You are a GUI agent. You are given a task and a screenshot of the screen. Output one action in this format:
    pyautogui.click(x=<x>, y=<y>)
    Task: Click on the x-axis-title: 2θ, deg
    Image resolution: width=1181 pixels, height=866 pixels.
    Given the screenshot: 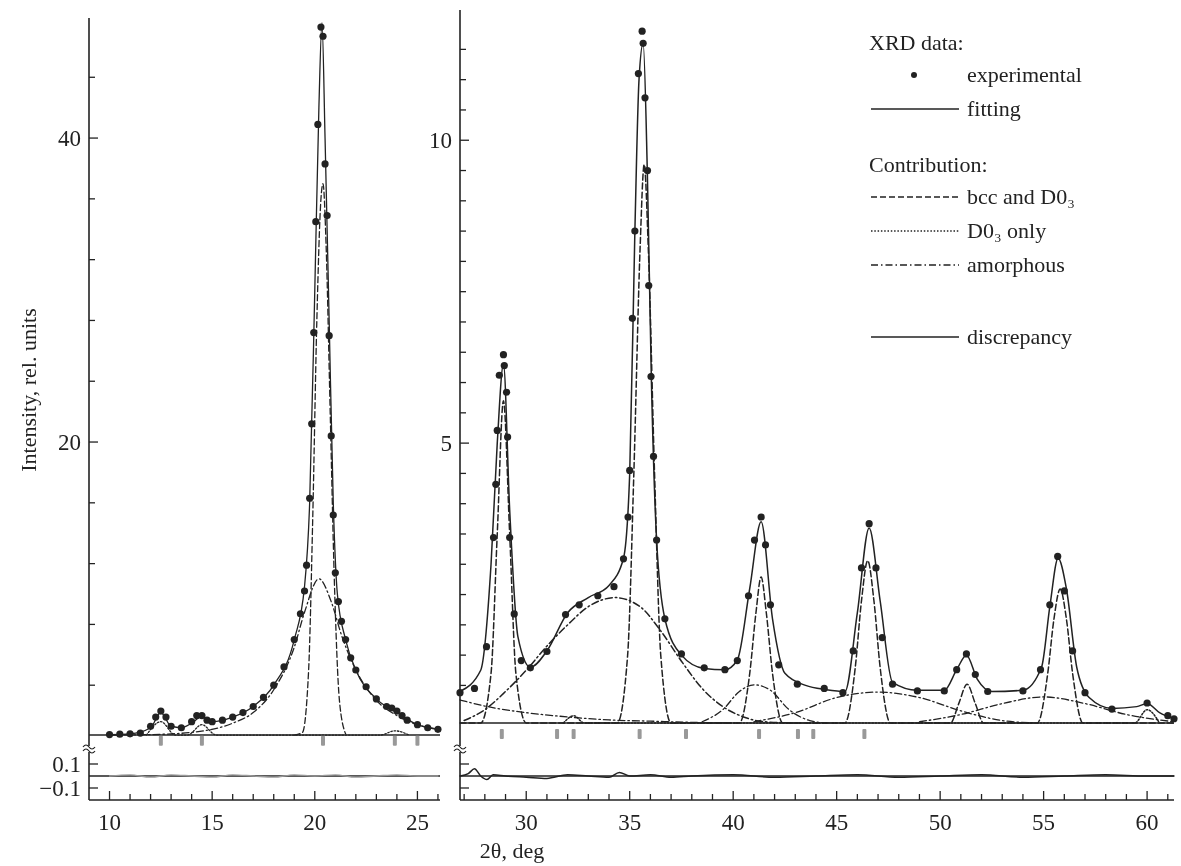 What is the action you would take?
    pyautogui.click(x=512, y=850)
    